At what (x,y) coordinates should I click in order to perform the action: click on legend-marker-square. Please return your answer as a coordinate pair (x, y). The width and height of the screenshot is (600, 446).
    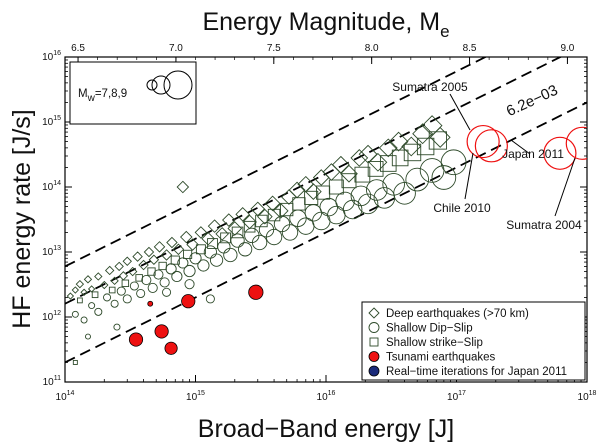
    Looking at the image, I should click on (374, 342).